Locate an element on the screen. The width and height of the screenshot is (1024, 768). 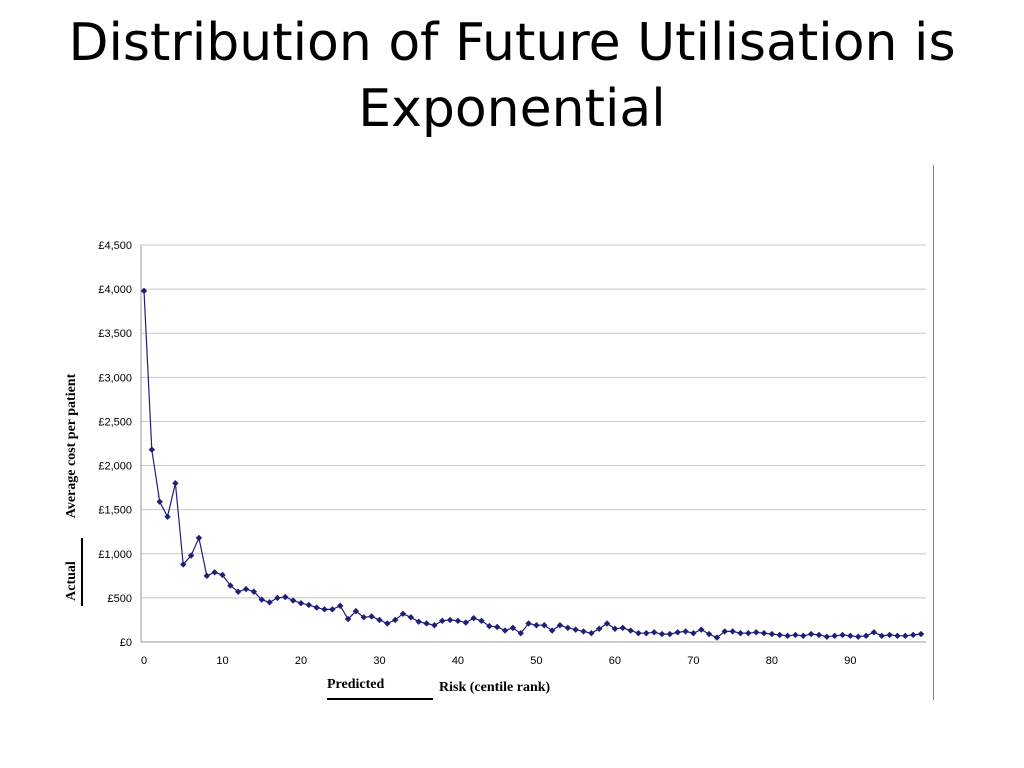
x-tick-label: 50 is located at coordinates (536, 661).